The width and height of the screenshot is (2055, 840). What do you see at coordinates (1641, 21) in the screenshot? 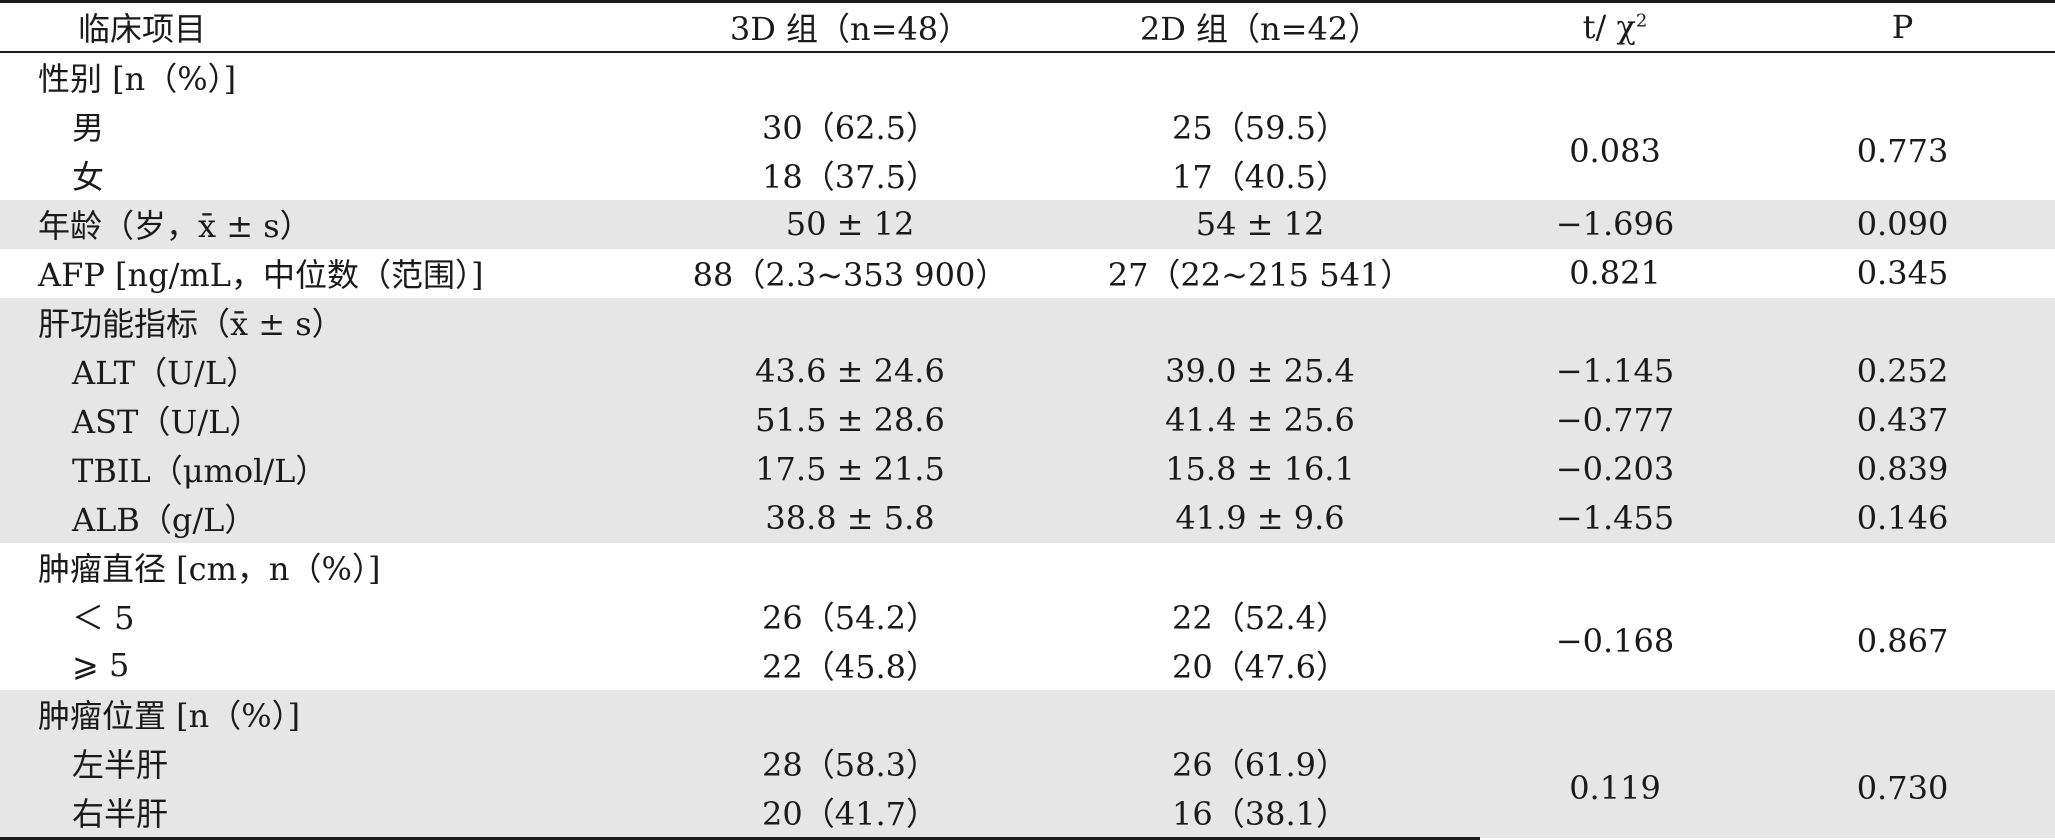
I see `header-statistic-sup: 2` at bounding box center [1641, 21].